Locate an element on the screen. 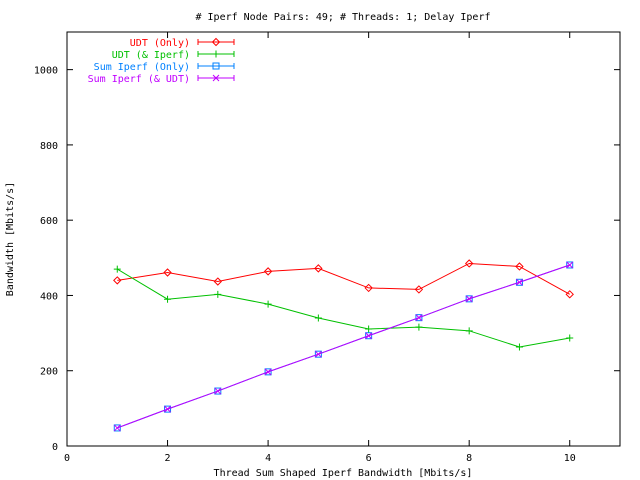 The width and height of the screenshot is (640, 480). x-tick-label: 6 is located at coordinates (369, 458).